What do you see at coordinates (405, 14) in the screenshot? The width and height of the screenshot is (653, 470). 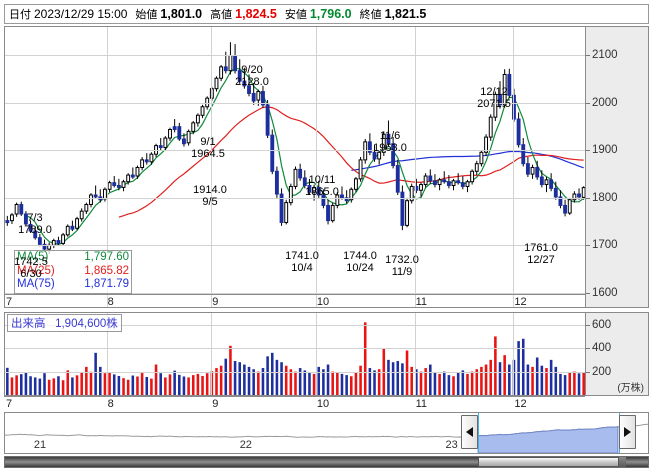 I see `close-value: 1,821.5` at bounding box center [405, 14].